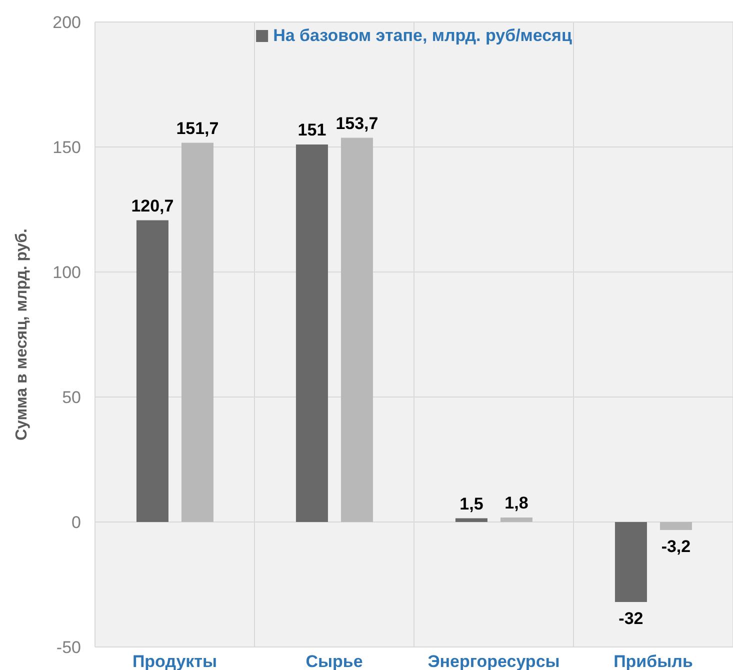  I want to click on data-label: 1,5, so click(472, 504).